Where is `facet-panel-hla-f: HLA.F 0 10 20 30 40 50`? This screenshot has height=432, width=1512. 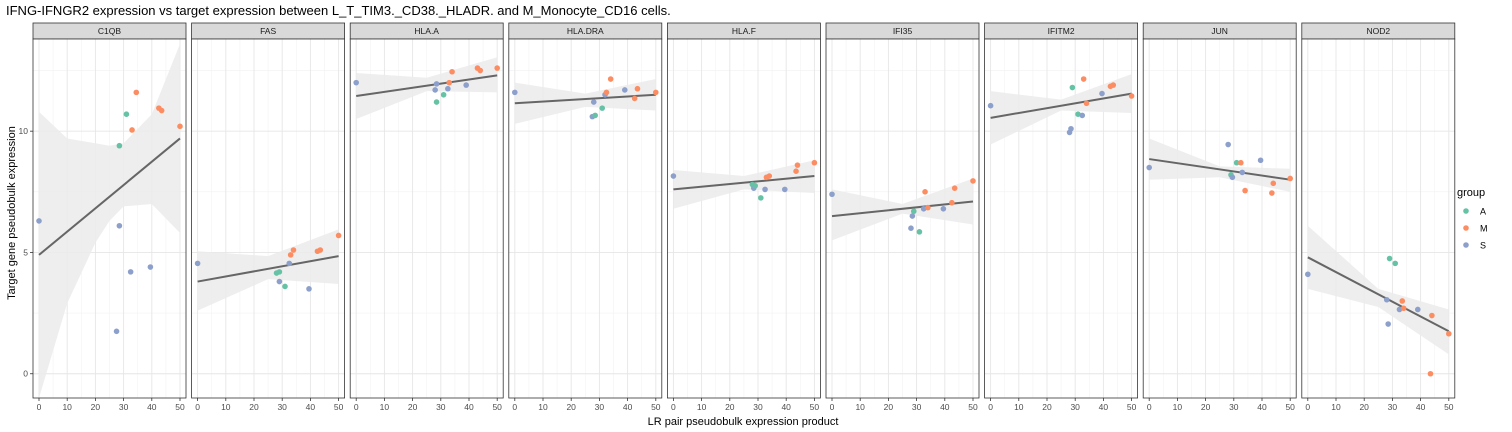 facet-panel-hla-f: HLA.F 0 10 20 30 40 50 is located at coordinates (744, 217).